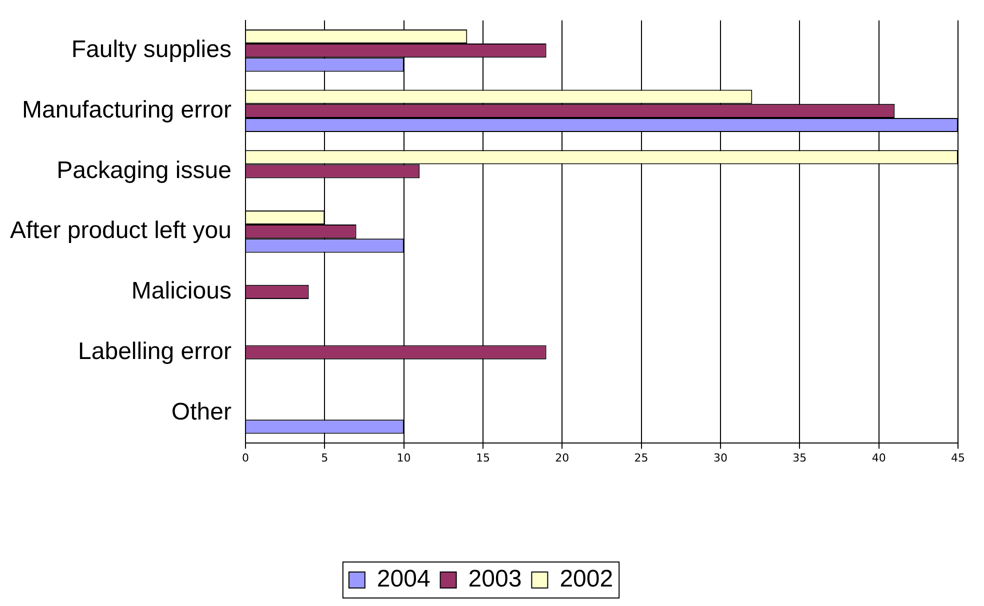 The image size is (984, 606). Describe the element at coordinates (151, 50) in the screenshot. I see `y-tick-label: Faulty supplies` at that location.